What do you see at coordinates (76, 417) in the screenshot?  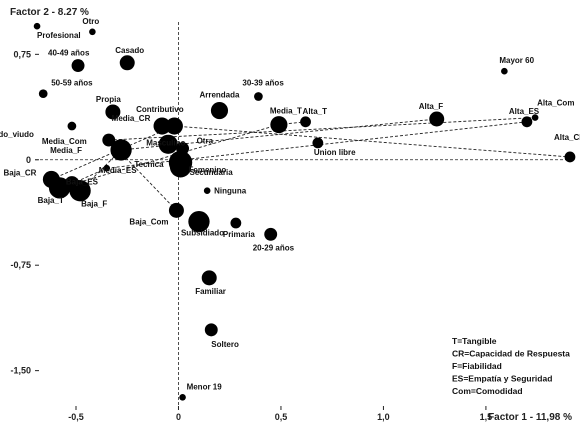 I see `x-tick-label: -0,5` at bounding box center [76, 417].